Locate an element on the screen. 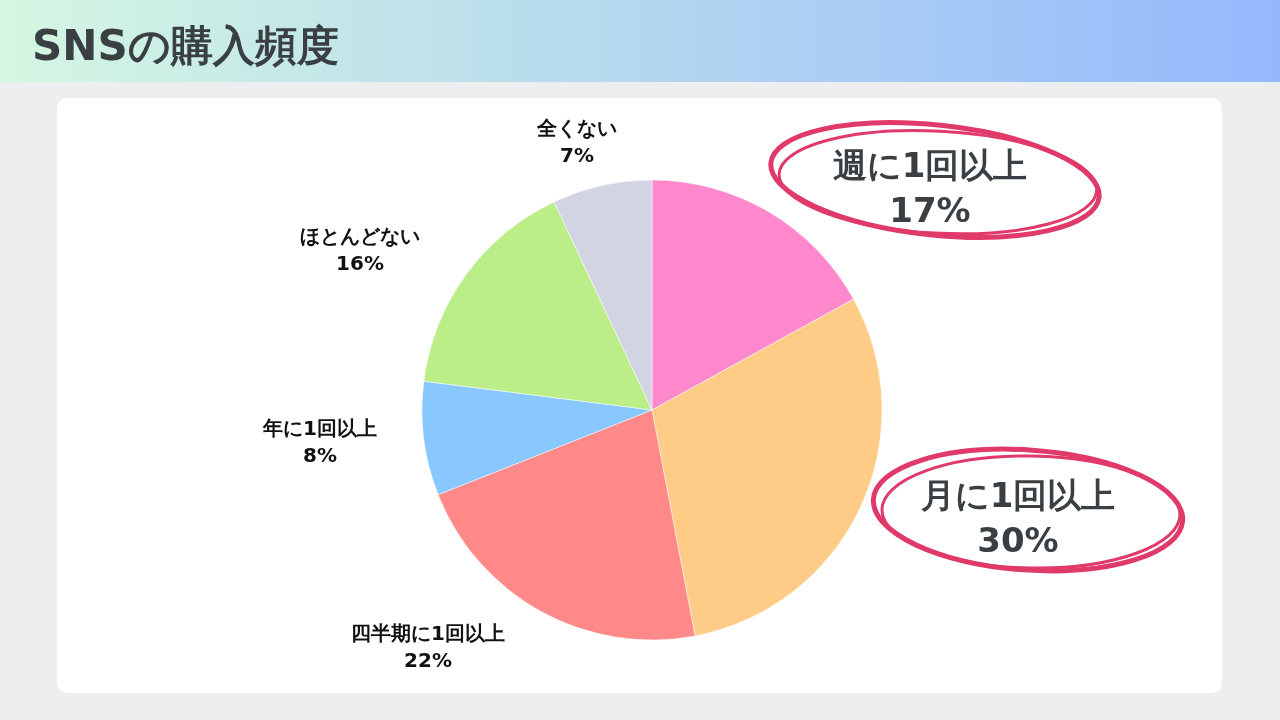 The width and height of the screenshot is (1280, 720). slice-label: 年に1回以上 is located at coordinates (319, 428).